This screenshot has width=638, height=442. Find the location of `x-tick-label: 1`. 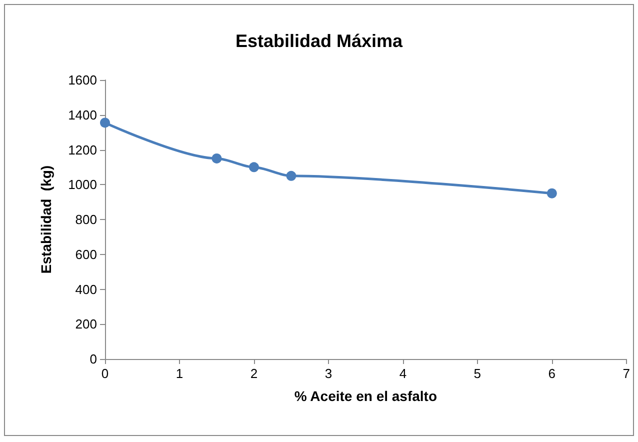

x-tick-label: 1 is located at coordinates (180, 373).